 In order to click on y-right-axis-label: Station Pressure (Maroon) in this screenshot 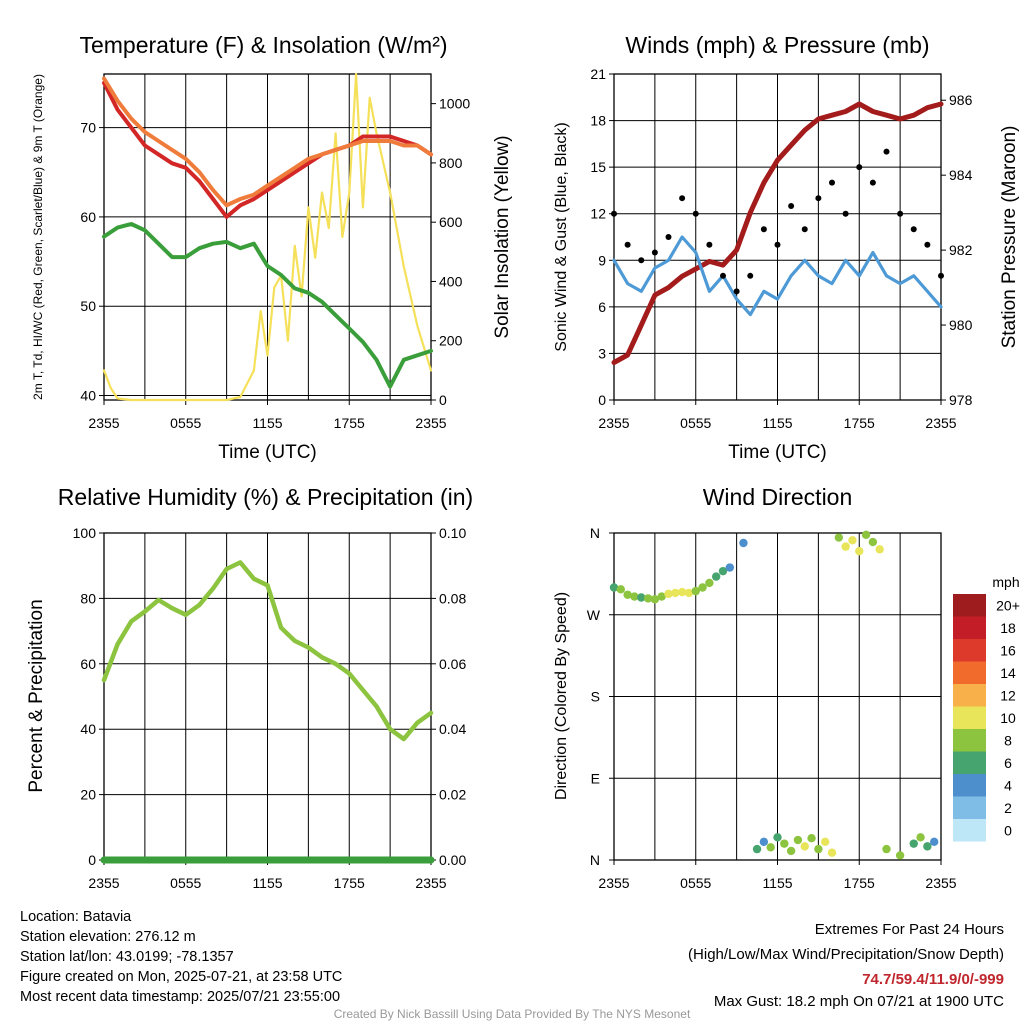, I will do `click(1009, 237)`.